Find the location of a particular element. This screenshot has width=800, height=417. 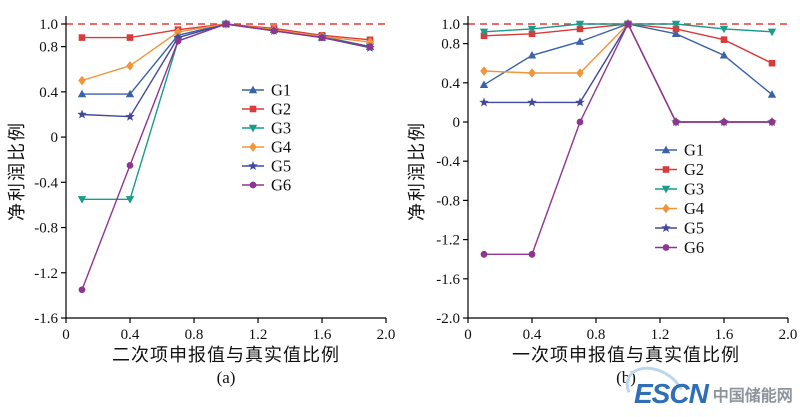

chart-a-subtitle: (a) is located at coordinates (226, 377).